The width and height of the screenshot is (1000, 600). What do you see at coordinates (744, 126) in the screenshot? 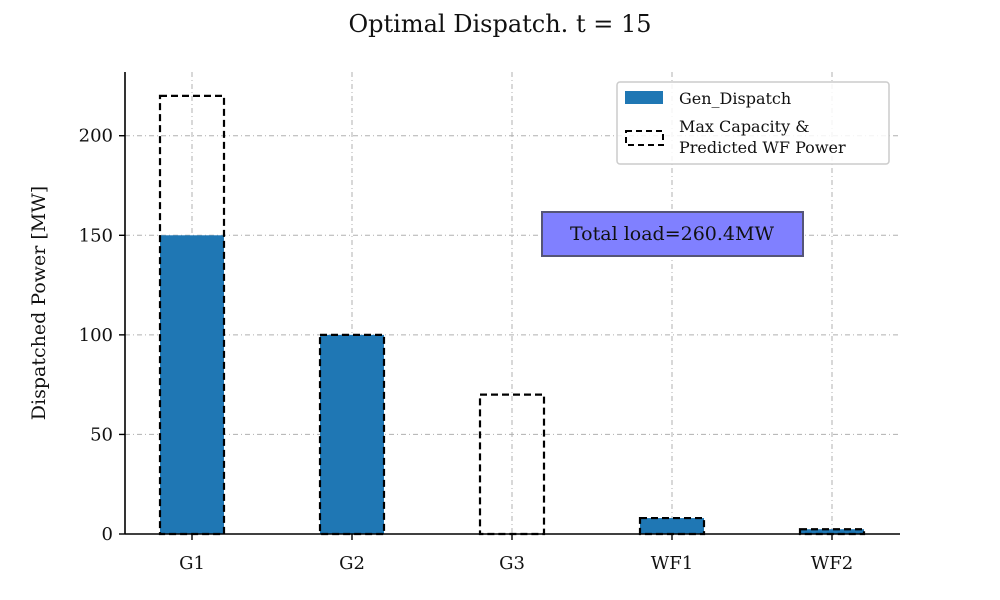
I see `legend-label-max-capacity-line1: Max Capacity &` at bounding box center [744, 126].